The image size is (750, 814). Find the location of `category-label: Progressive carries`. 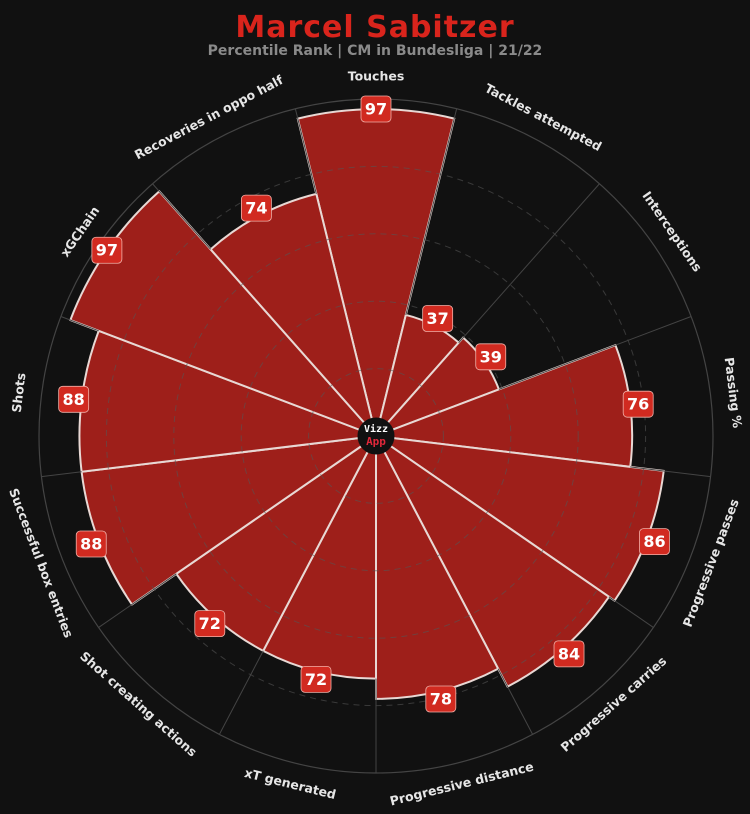

category-label: Progressive carries is located at coordinates (614, 703).